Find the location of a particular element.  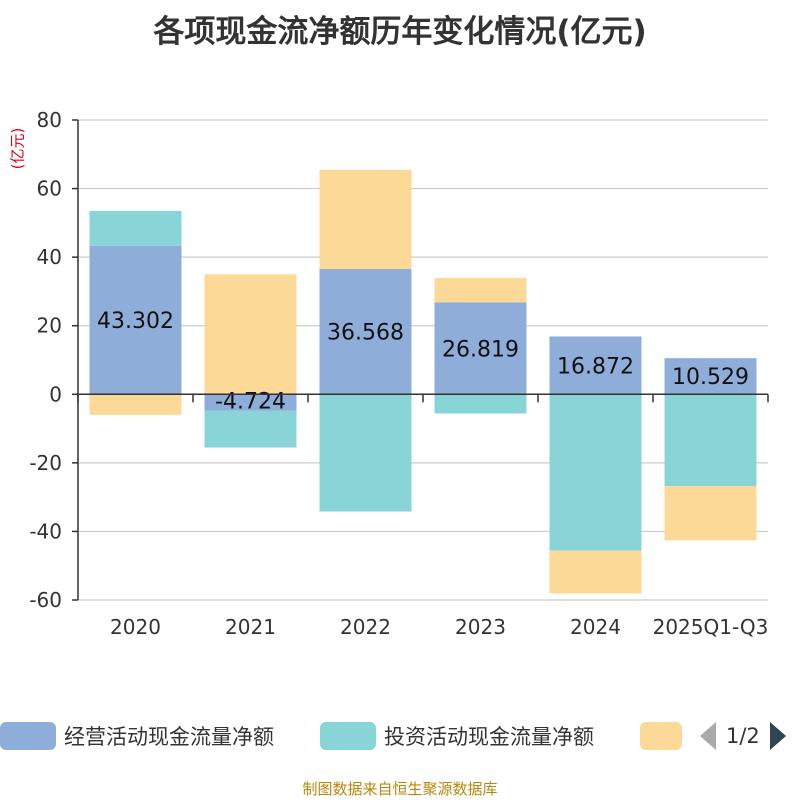

x-tick-label-2023: 2023 is located at coordinates (480, 627).